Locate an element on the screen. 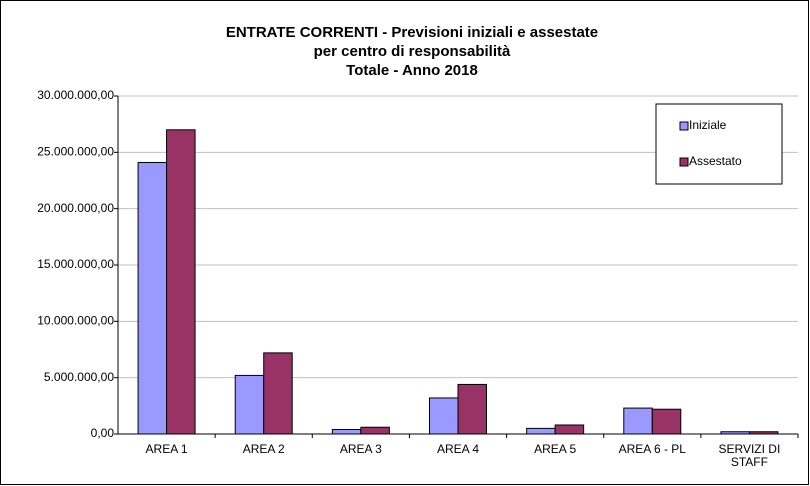 Image resolution: width=810 pixels, height=486 pixels. x-tick-label: AREA 3 is located at coordinates (360, 449).